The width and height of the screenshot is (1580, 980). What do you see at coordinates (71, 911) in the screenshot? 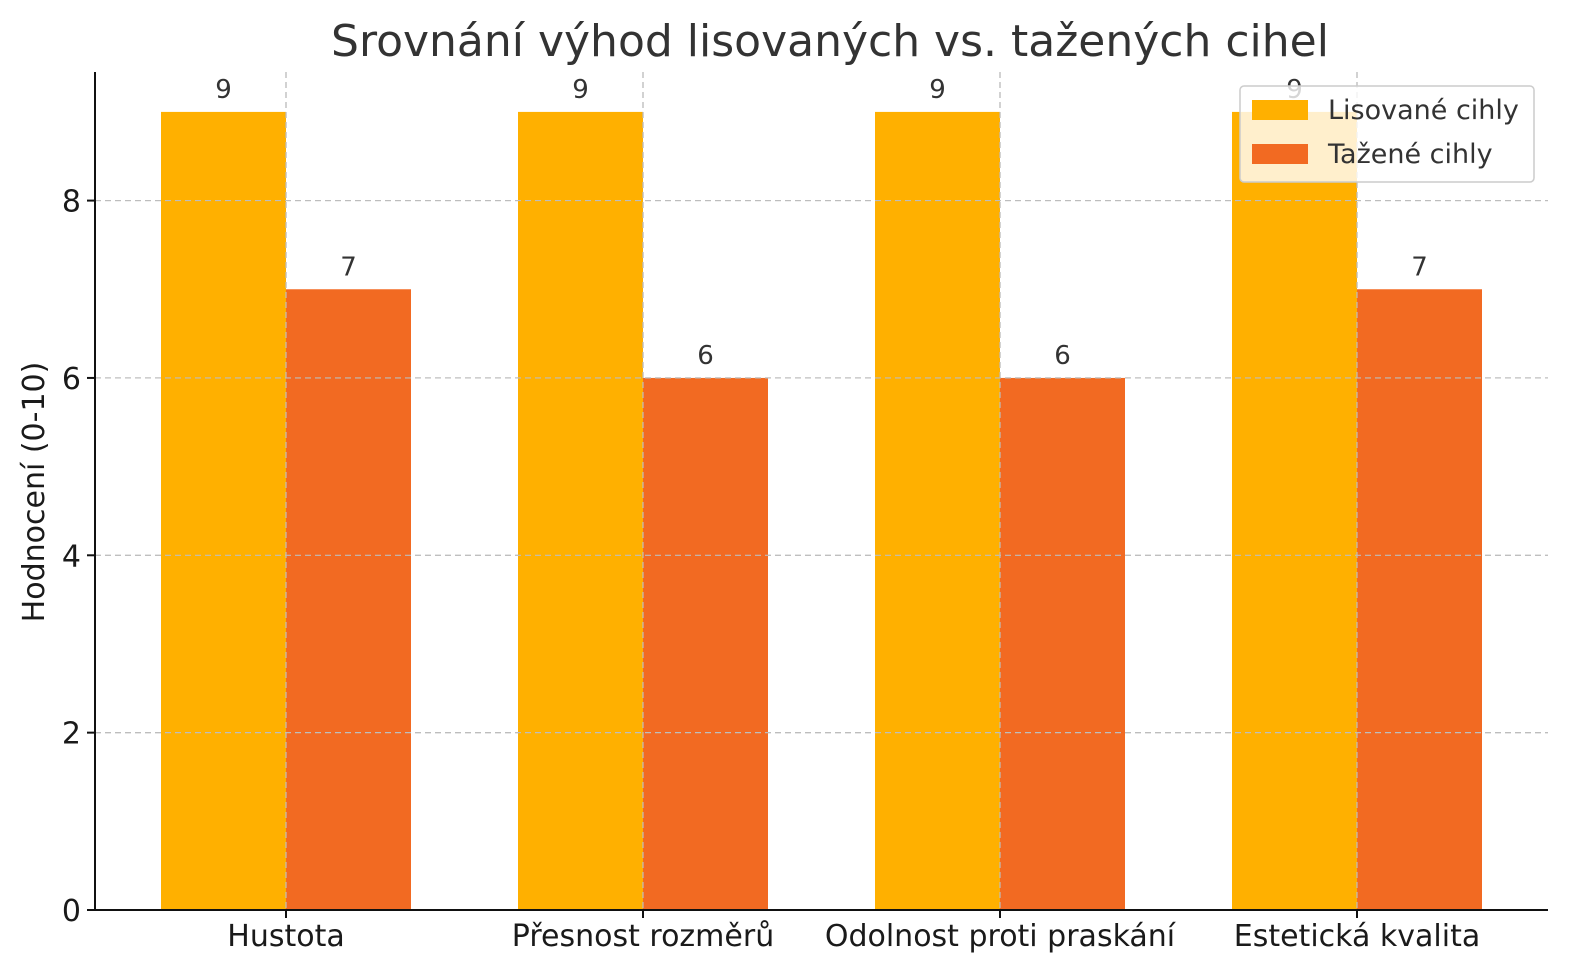
I see `y-tick-label: 0` at bounding box center [71, 911].